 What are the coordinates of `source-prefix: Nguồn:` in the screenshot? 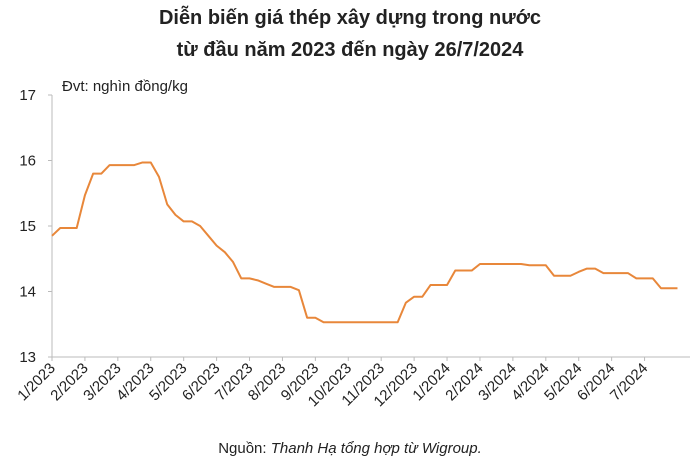 It's located at (244, 448).